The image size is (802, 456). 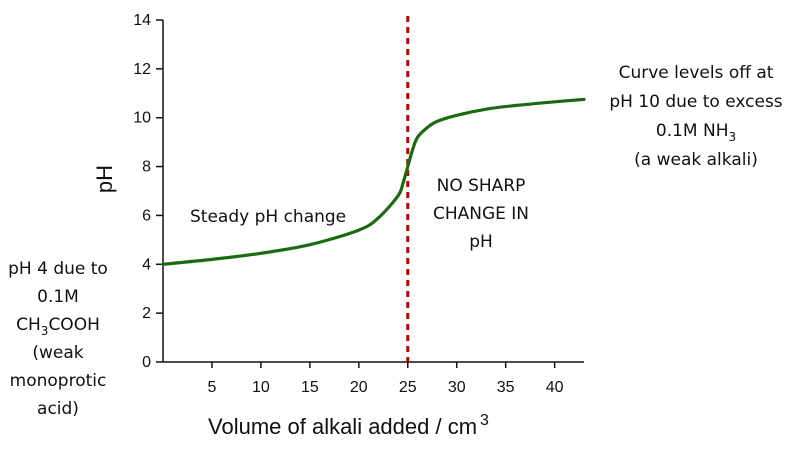 I want to click on left-annotation-line-text: (weak, so click(x=57, y=353).